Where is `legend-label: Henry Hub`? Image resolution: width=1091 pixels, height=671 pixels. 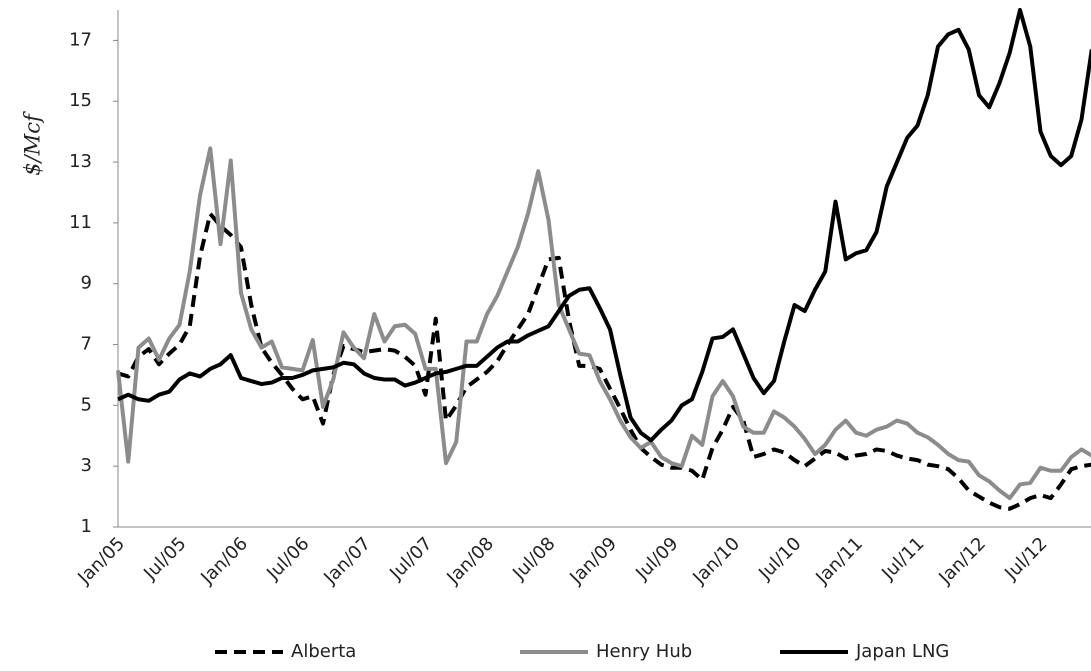
legend-label: Henry Hub is located at coordinates (644, 651).